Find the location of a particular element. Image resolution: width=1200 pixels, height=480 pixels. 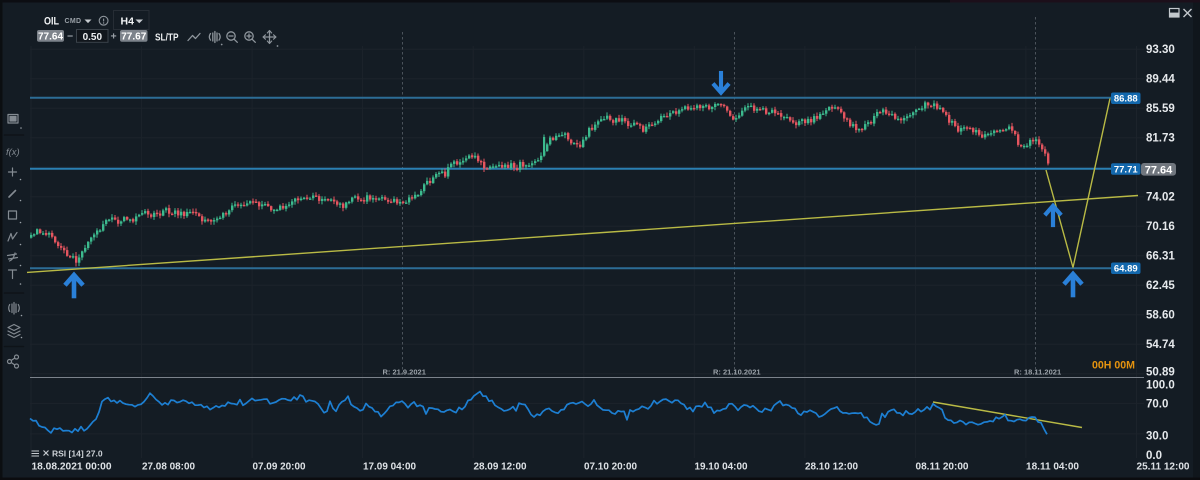

svg-text: 18.11 04:00 is located at coordinates (1052, 467).